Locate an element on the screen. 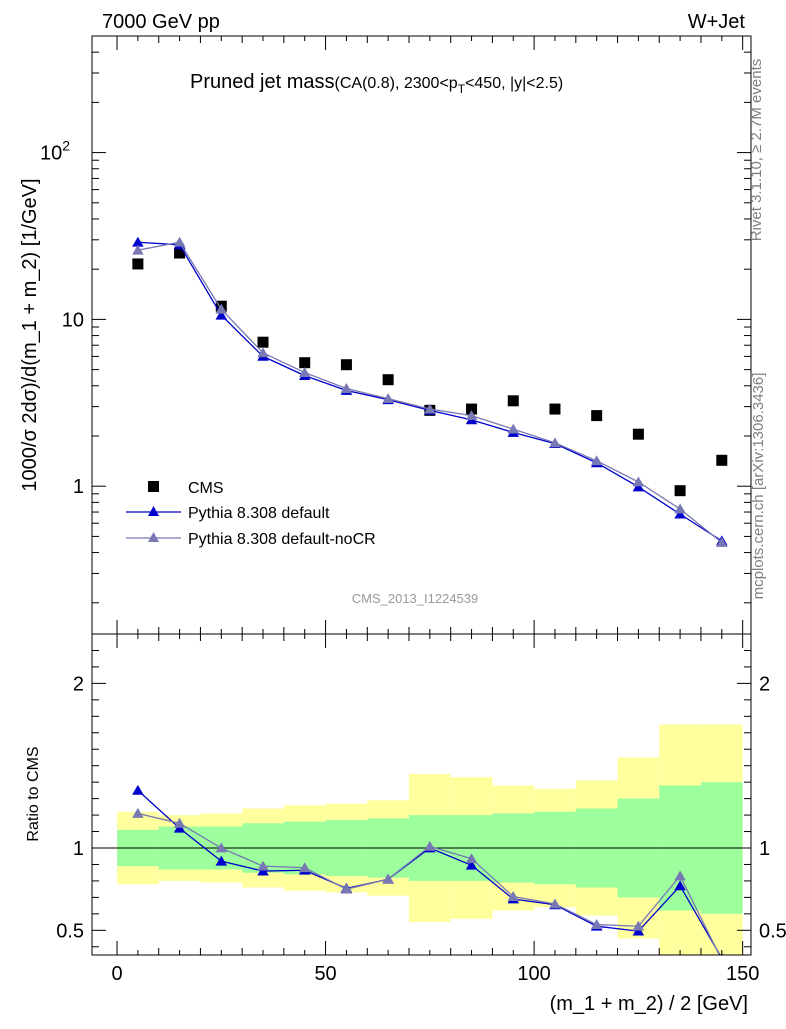 This screenshot has height=1029, width=786. legend-label-pythia-nocr: Pythia 8.308 default-noCR is located at coordinates (282, 539).